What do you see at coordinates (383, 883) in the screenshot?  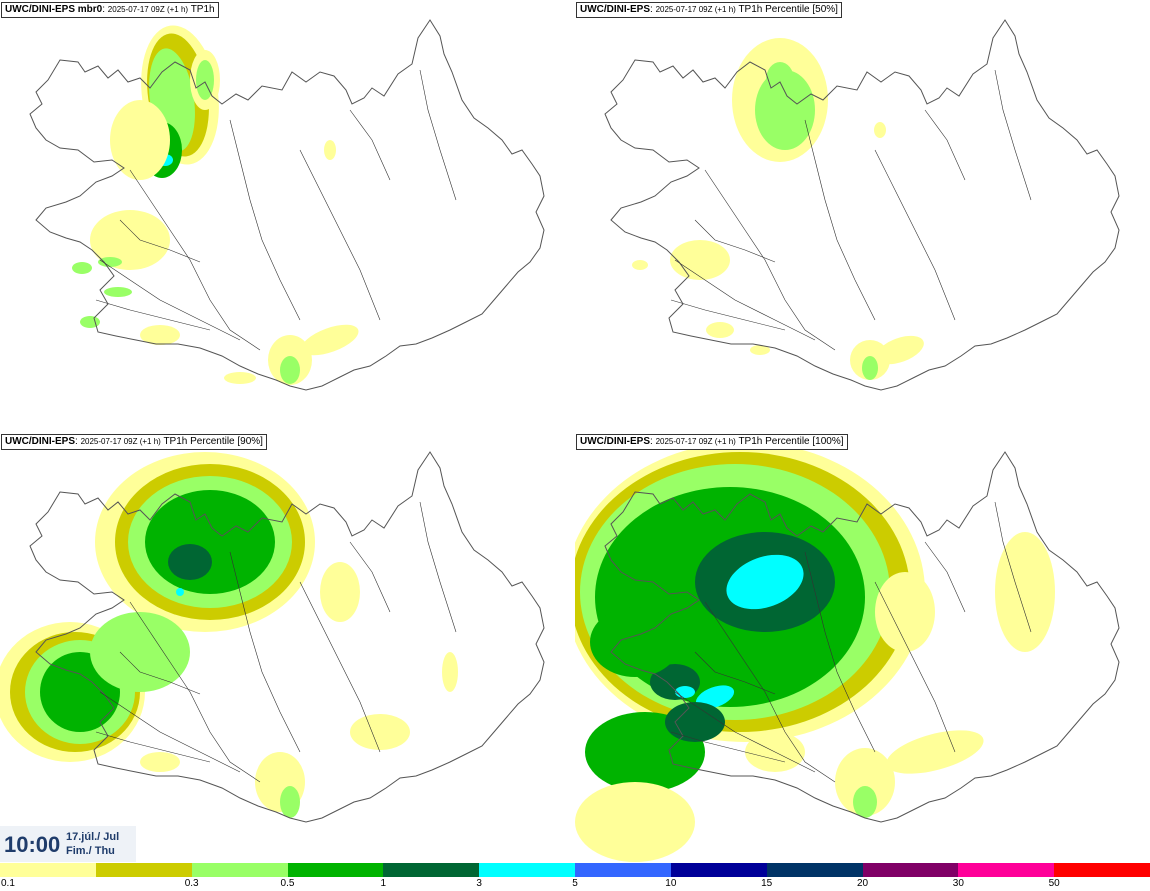 I see `legend-tick-label: 1` at bounding box center [383, 883].